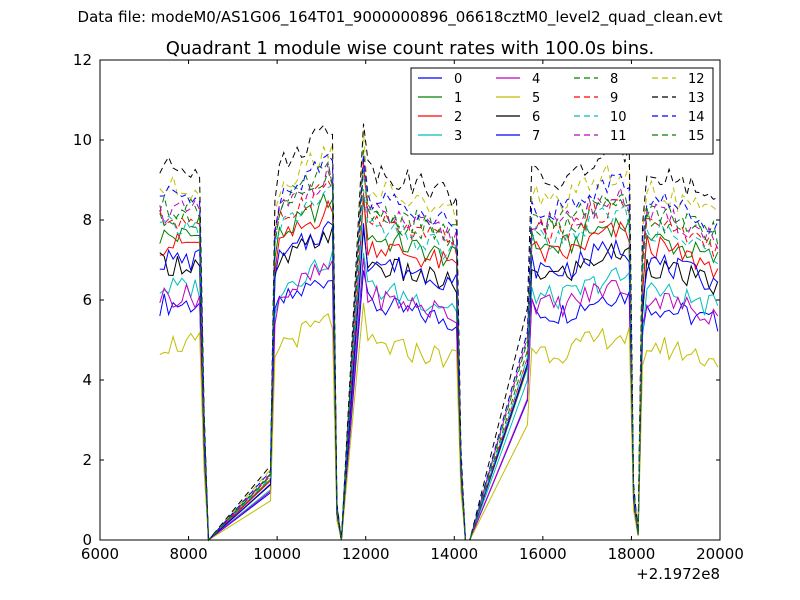 The height and width of the screenshot is (600, 800). Describe the element at coordinates (366, 554) in the screenshot. I see `x-tick-label: 12000` at that location.